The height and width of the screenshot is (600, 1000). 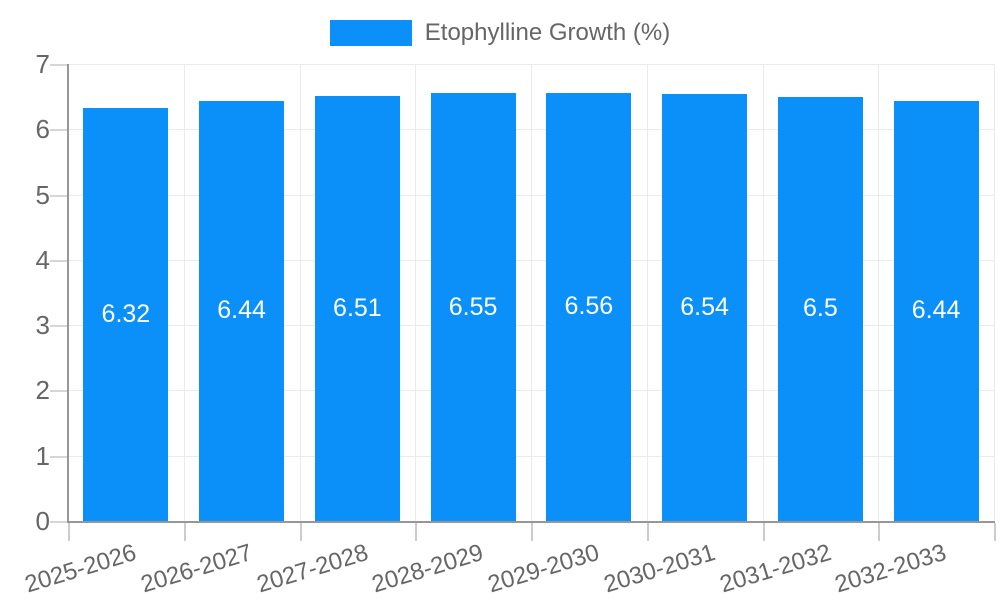 I want to click on x-axis-tick-label: 2032-2033, so click(x=891, y=569).